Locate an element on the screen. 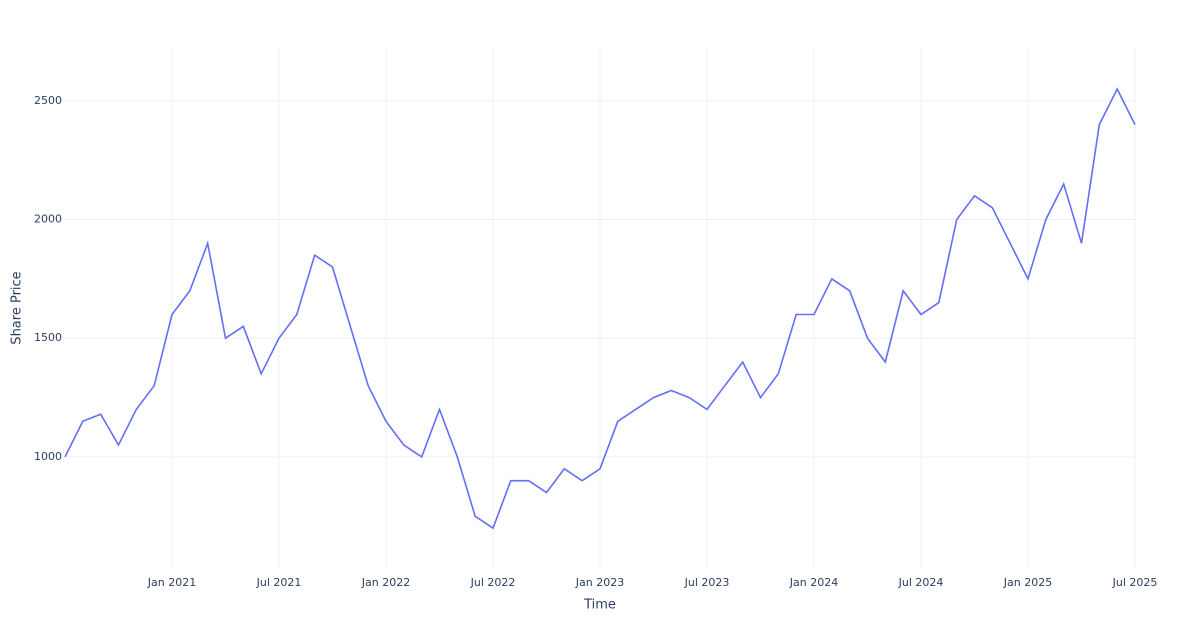 This screenshot has height=640, width=1200. x-tick-label: Jul 2023 is located at coordinates (707, 582).